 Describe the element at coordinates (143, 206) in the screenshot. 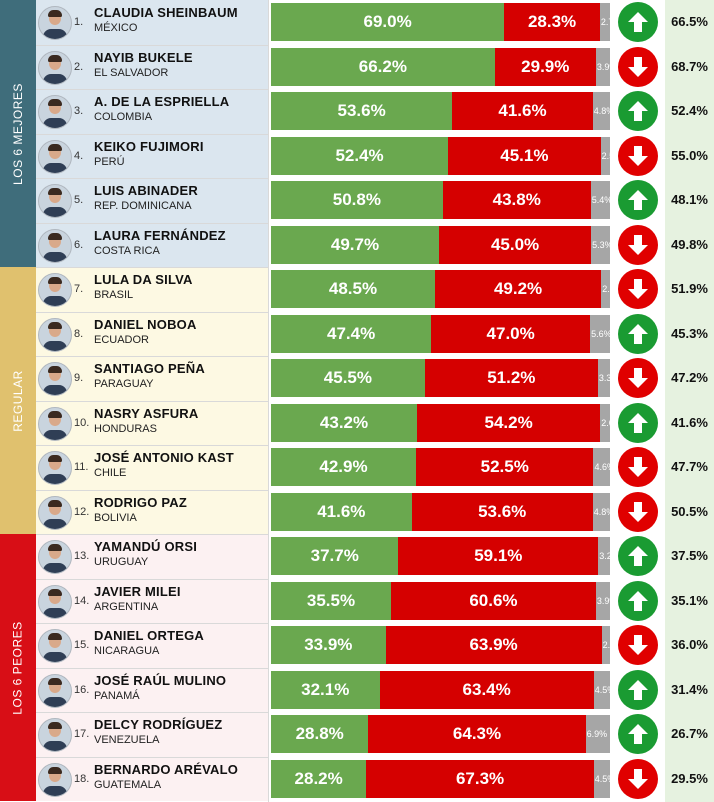

I see `country-name: REP. DOMINICANA` at that location.